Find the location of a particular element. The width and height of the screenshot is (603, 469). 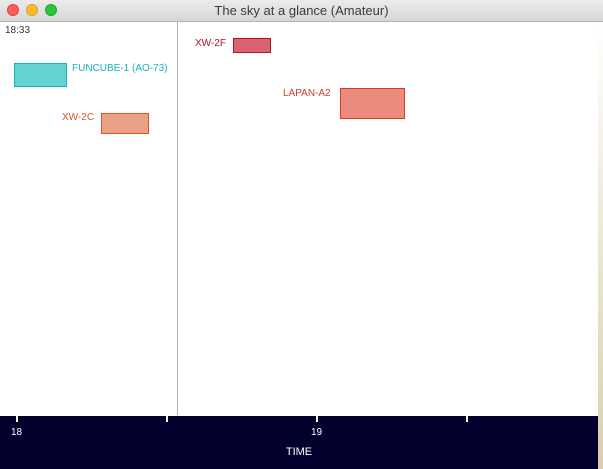

time-tick-label-19: 19 is located at coordinates (317, 432).